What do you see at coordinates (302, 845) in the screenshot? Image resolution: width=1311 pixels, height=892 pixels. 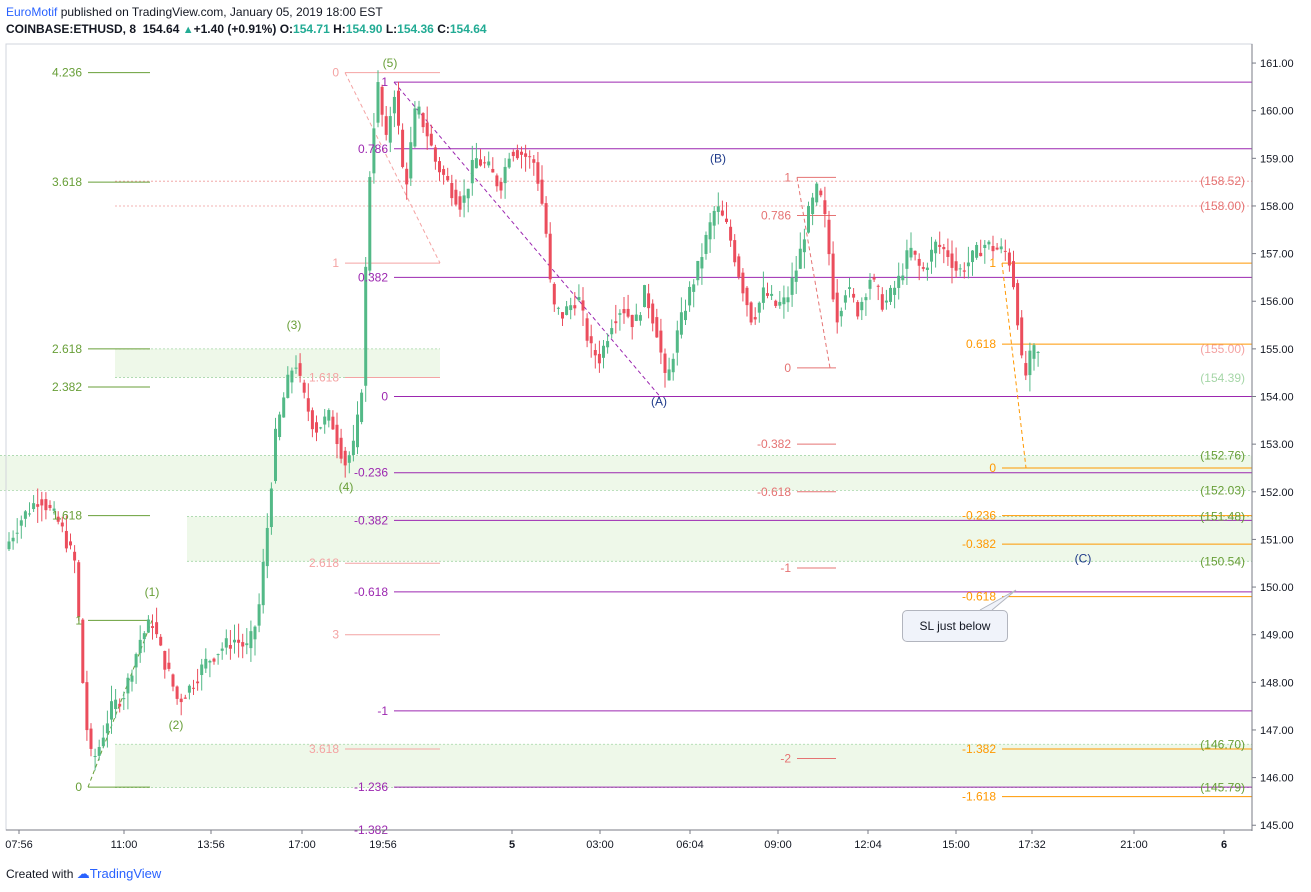 I see `x-tick-label: 17:00` at bounding box center [302, 845].